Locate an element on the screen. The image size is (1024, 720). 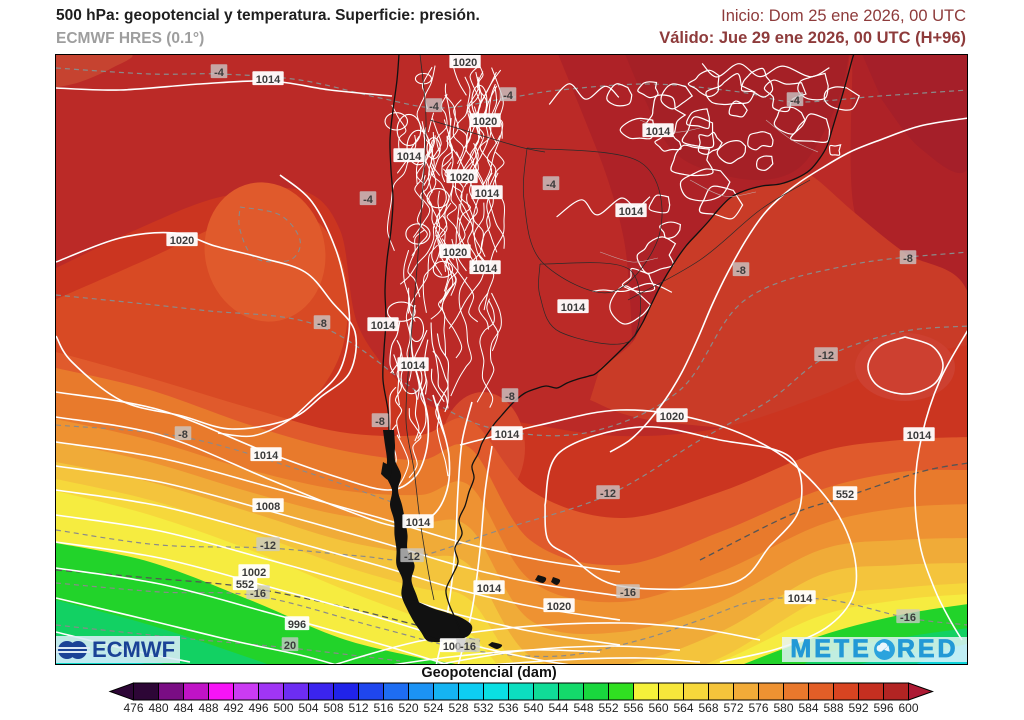
svg-text: 476 is located at coordinates (133, 708).